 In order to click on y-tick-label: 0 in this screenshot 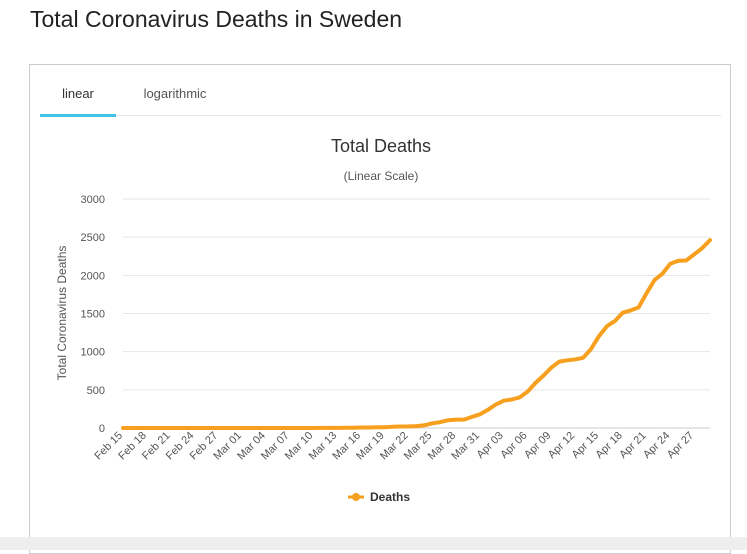, I will do `click(102, 429)`.